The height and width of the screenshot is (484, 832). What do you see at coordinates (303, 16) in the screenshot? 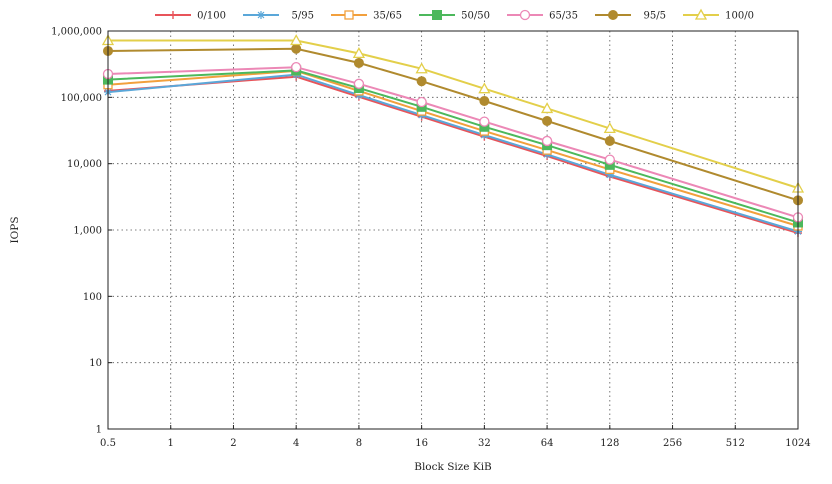
I see `legend-label-5-95: 5/95` at bounding box center [303, 16].